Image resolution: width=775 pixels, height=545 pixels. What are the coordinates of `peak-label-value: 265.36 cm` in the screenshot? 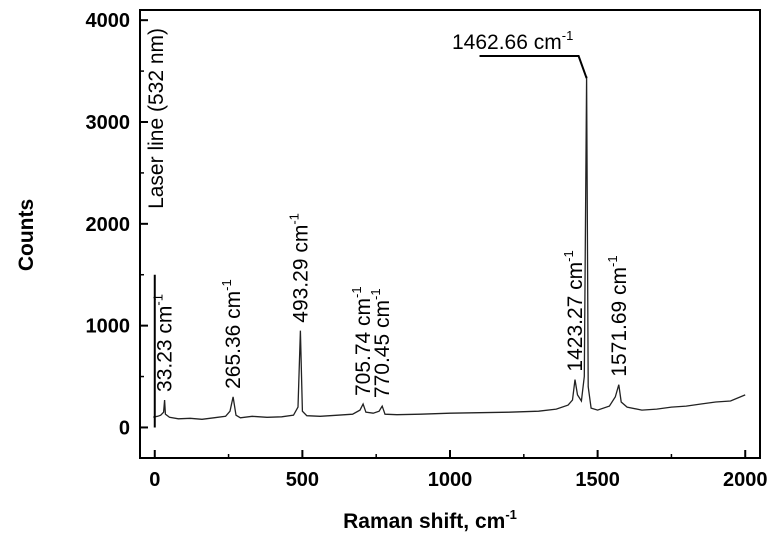 It's located at (233, 340).